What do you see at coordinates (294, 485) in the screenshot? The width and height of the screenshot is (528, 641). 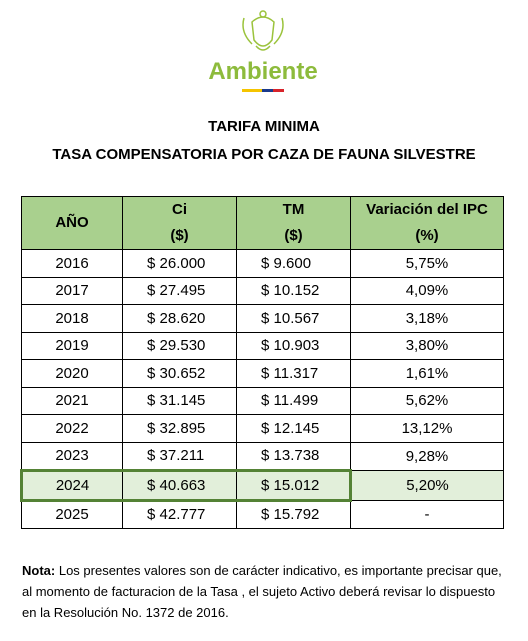 I see `table-cell: $ 15.012` at bounding box center [294, 485].